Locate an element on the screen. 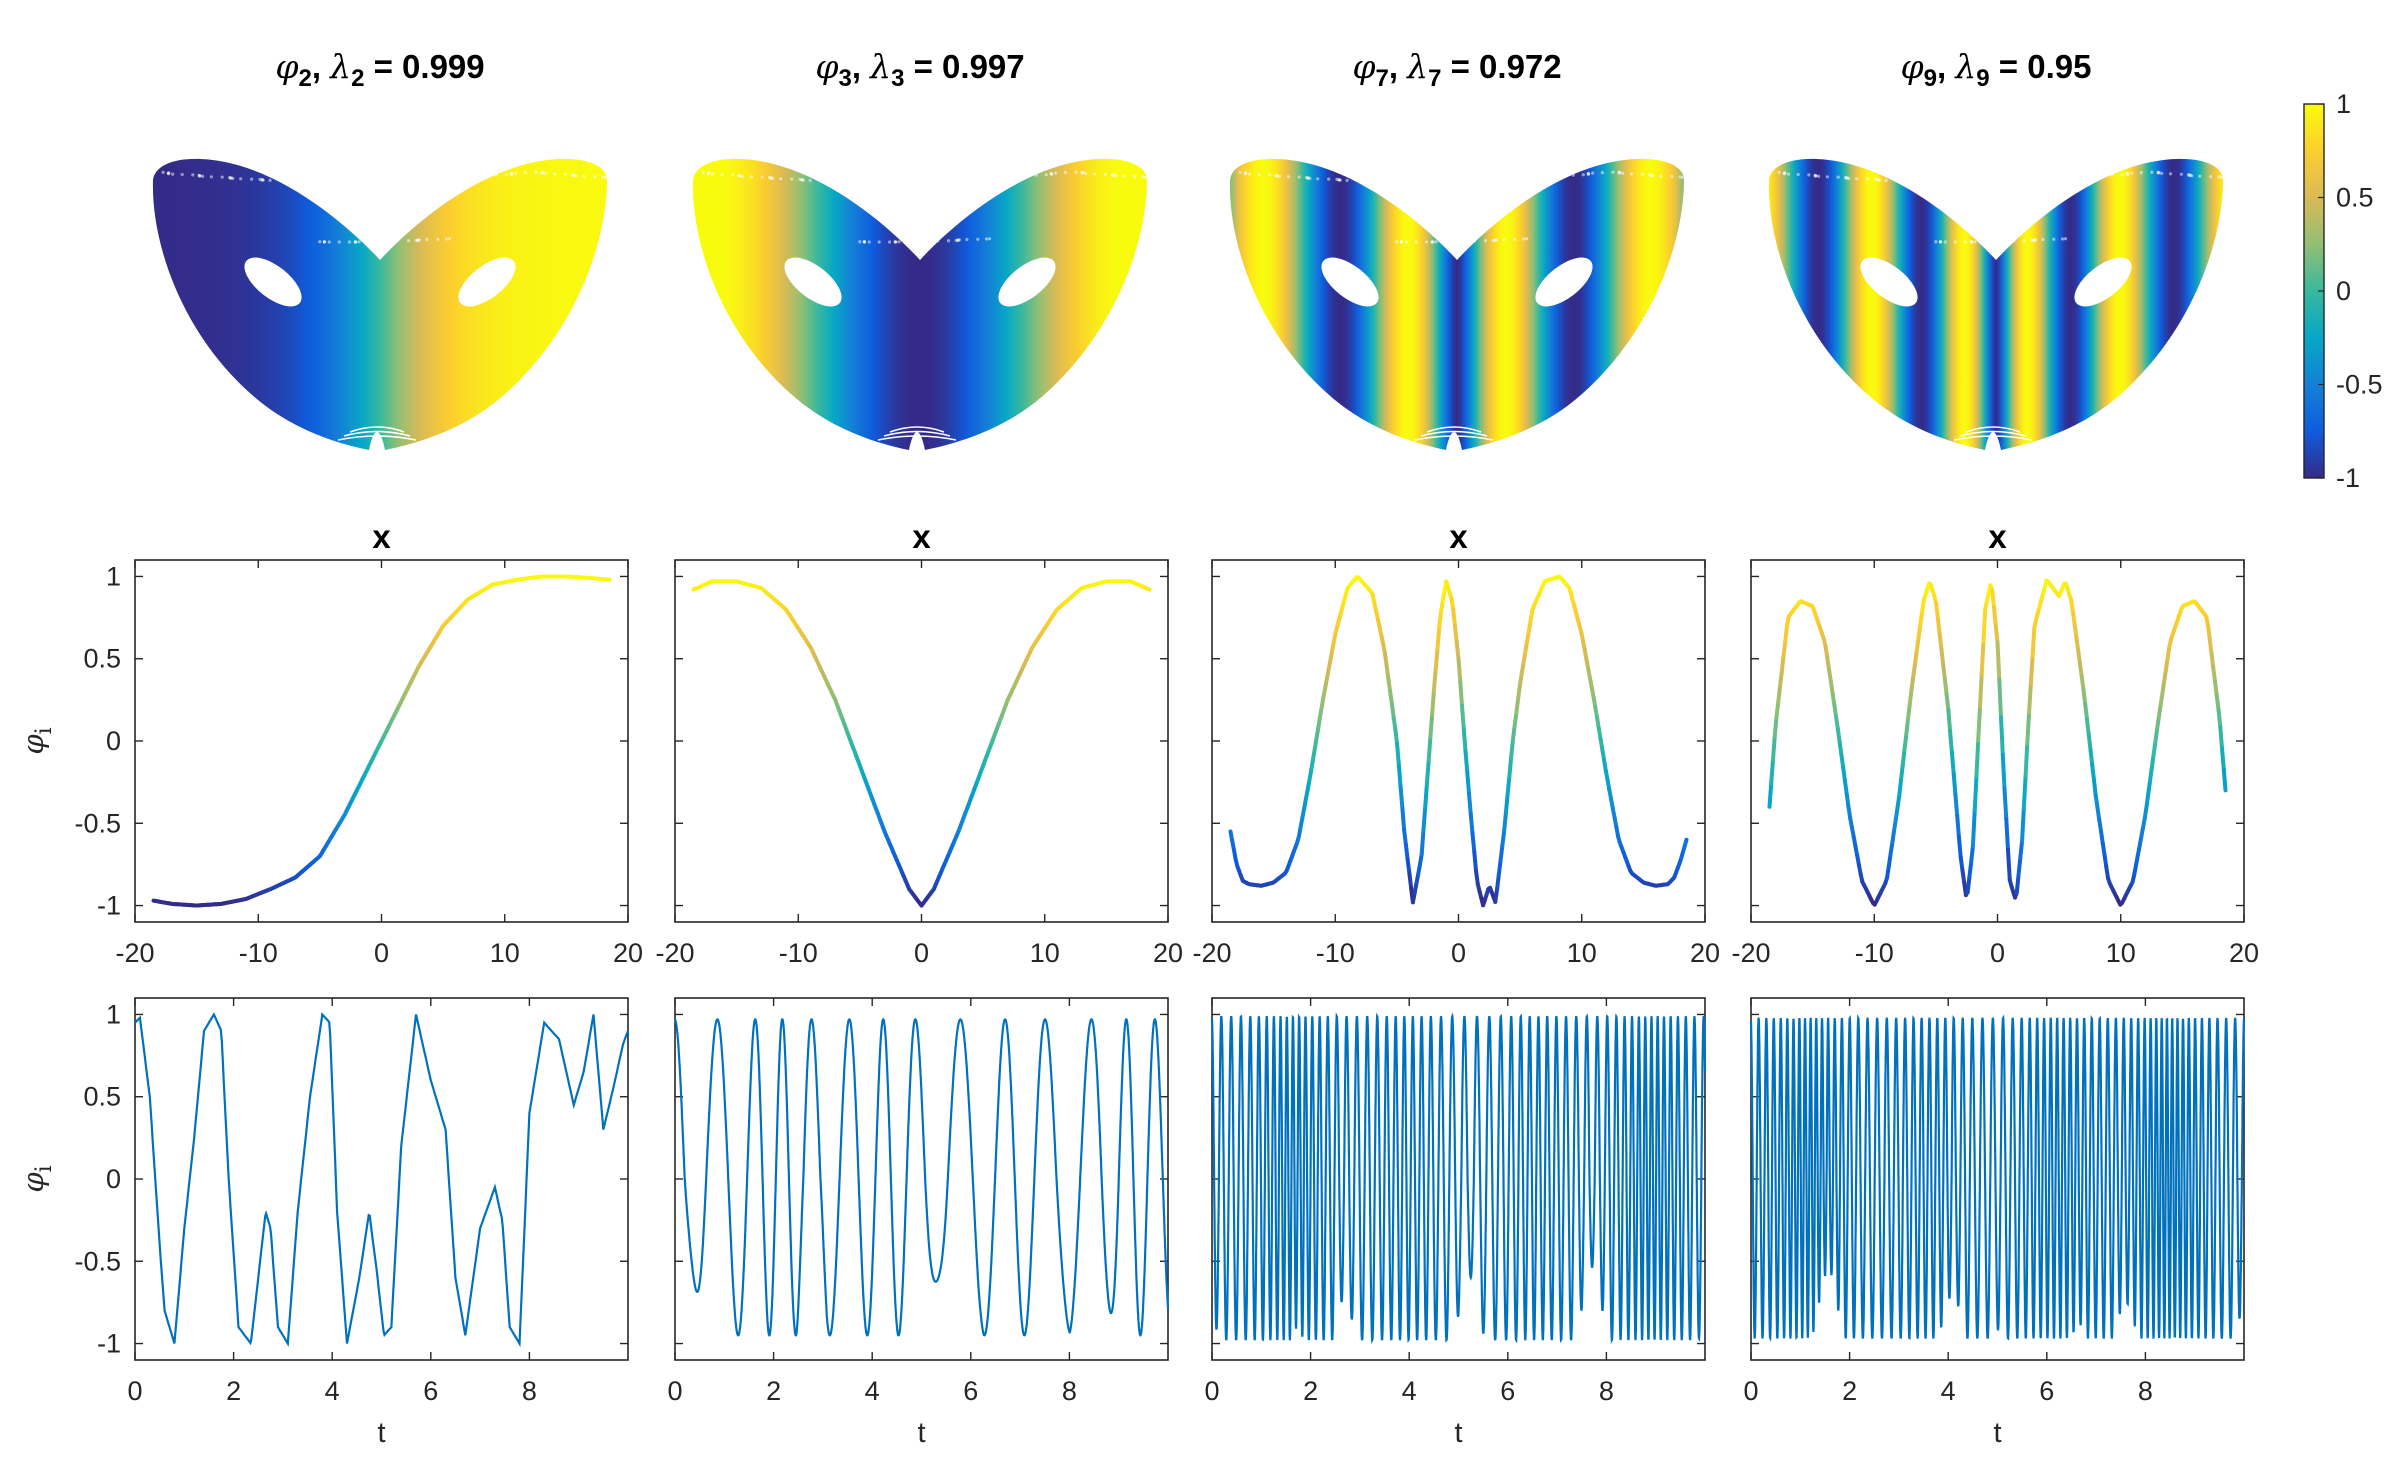 The width and height of the screenshot is (2400, 1465). phi9-vs-x-axes: -20 -10 0 10 20 x is located at coordinates (1995, 743).